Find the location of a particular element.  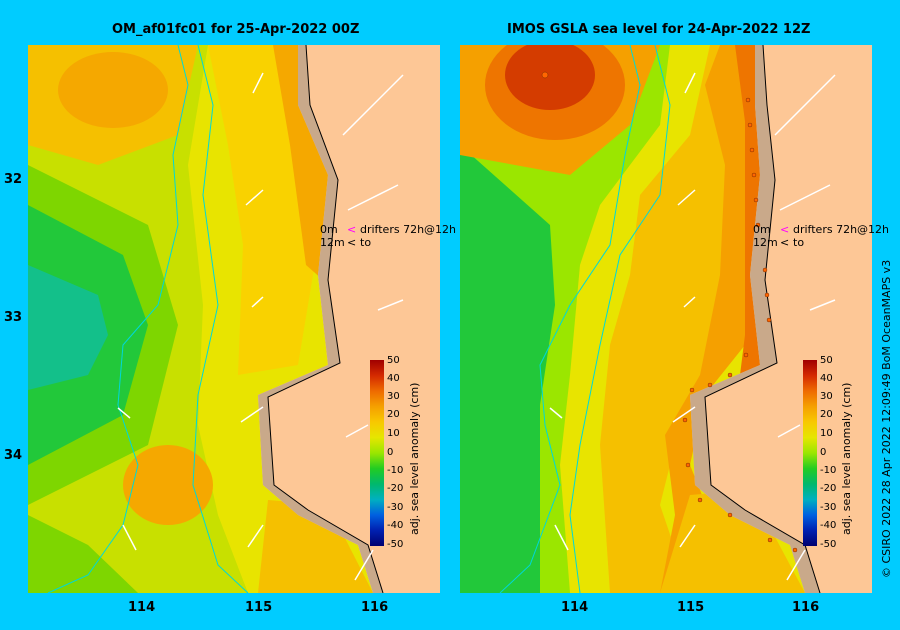

y-tick-34: 34 is located at coordinates (13, 455).